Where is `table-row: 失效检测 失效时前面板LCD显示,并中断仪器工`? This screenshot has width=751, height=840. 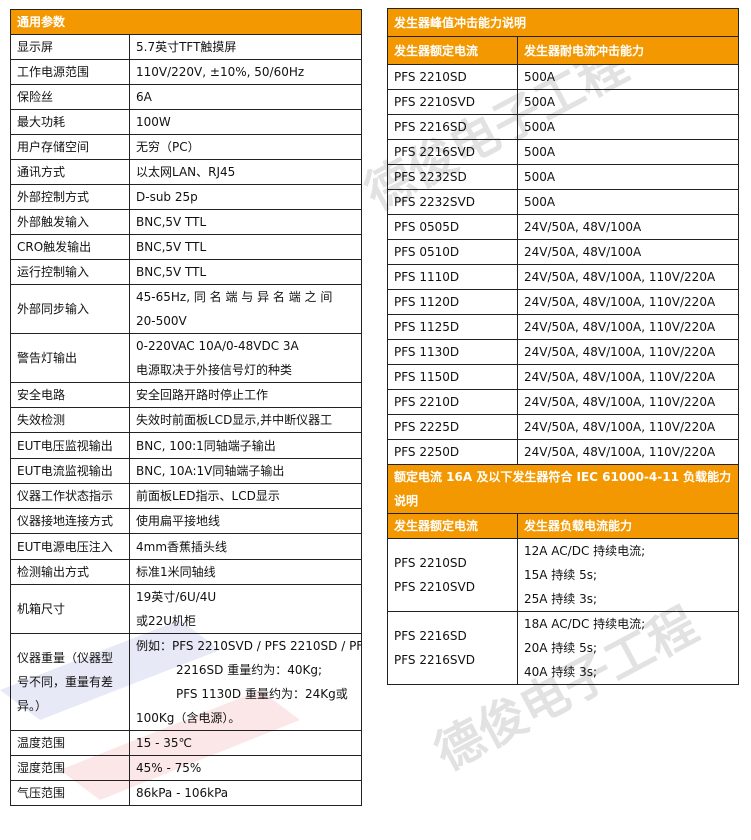 table-row: 失效检测 失效时前面板LCD显示,并中断仪器工 is located at coordinates (186, 420).